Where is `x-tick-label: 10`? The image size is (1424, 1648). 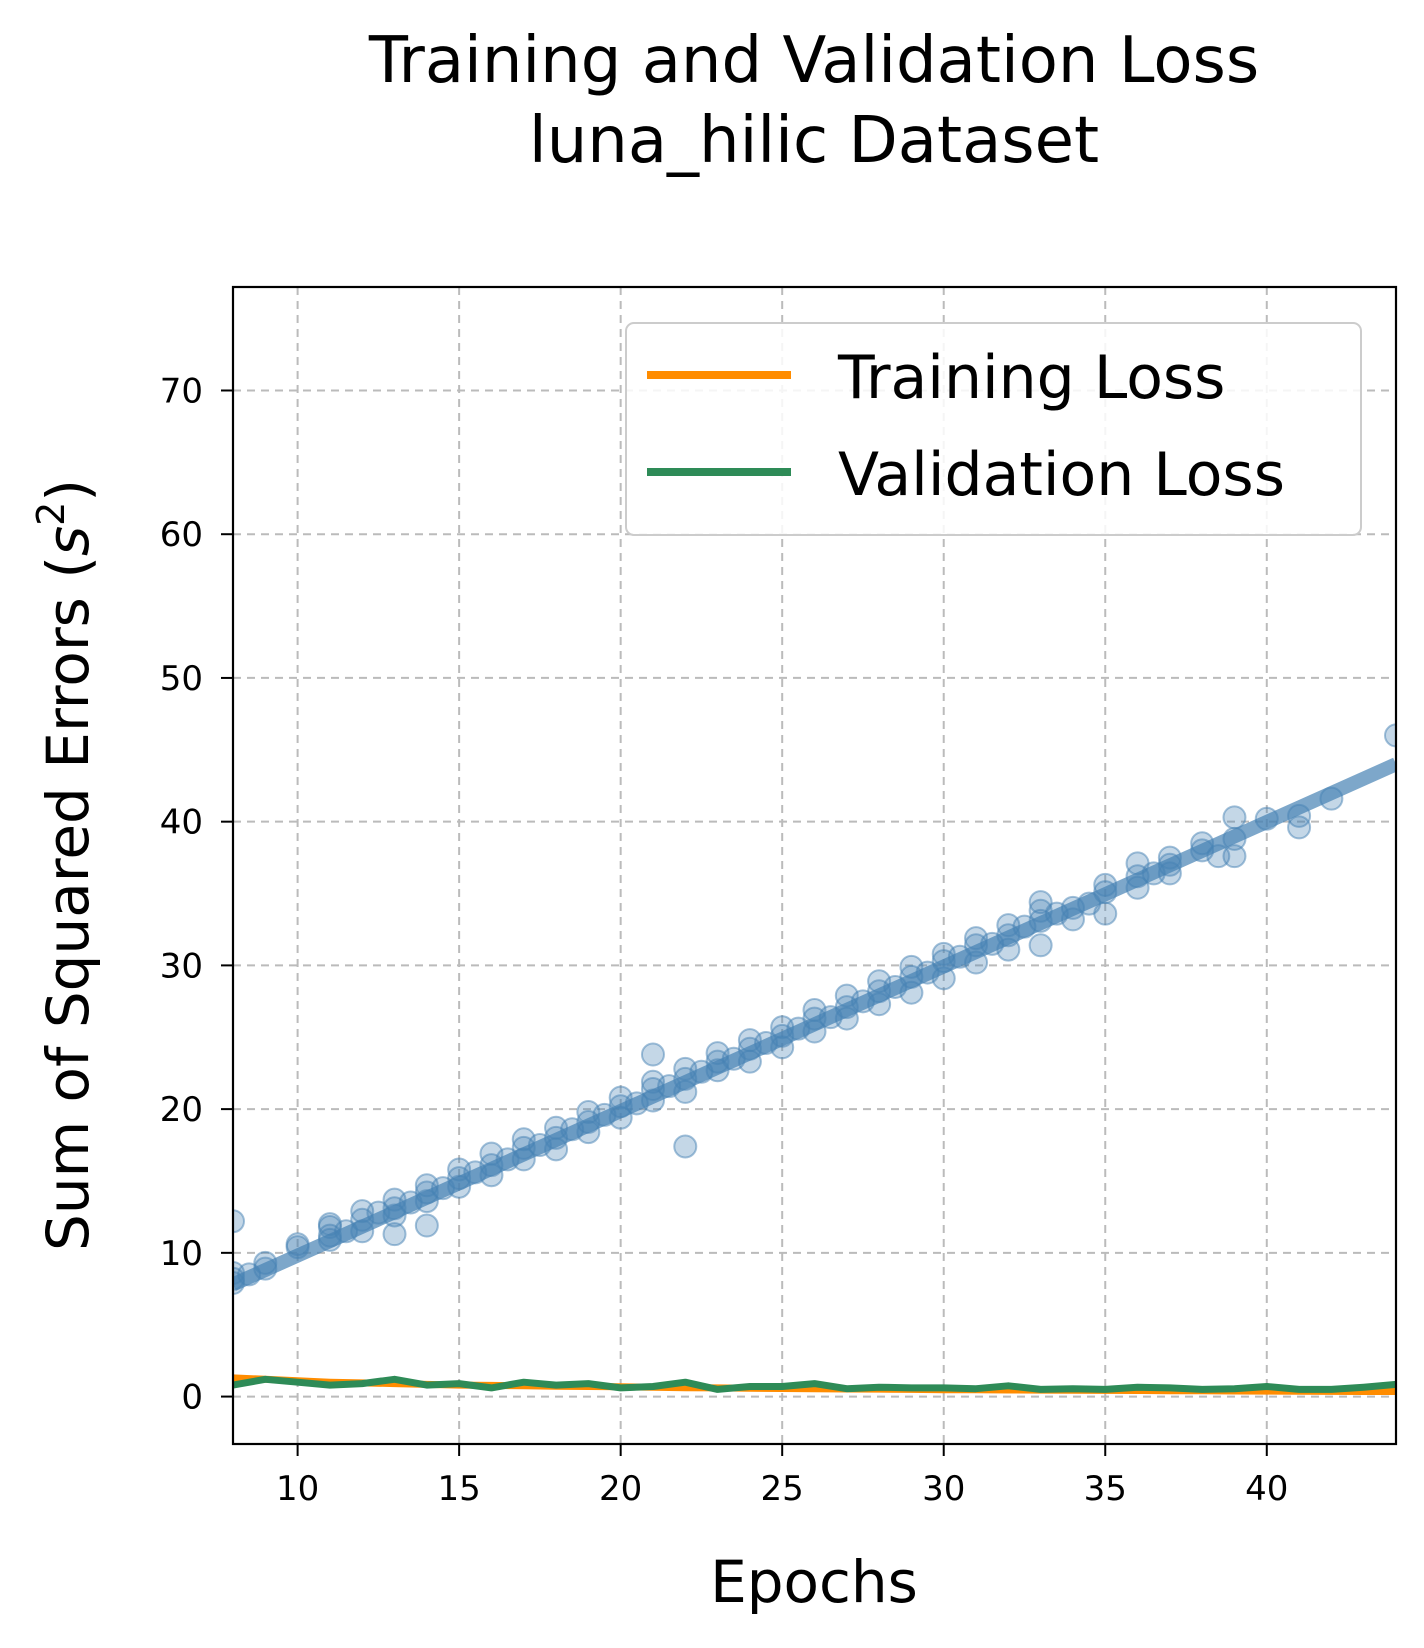 x-tick-label: 10 is located at coordinates (297, 1489).